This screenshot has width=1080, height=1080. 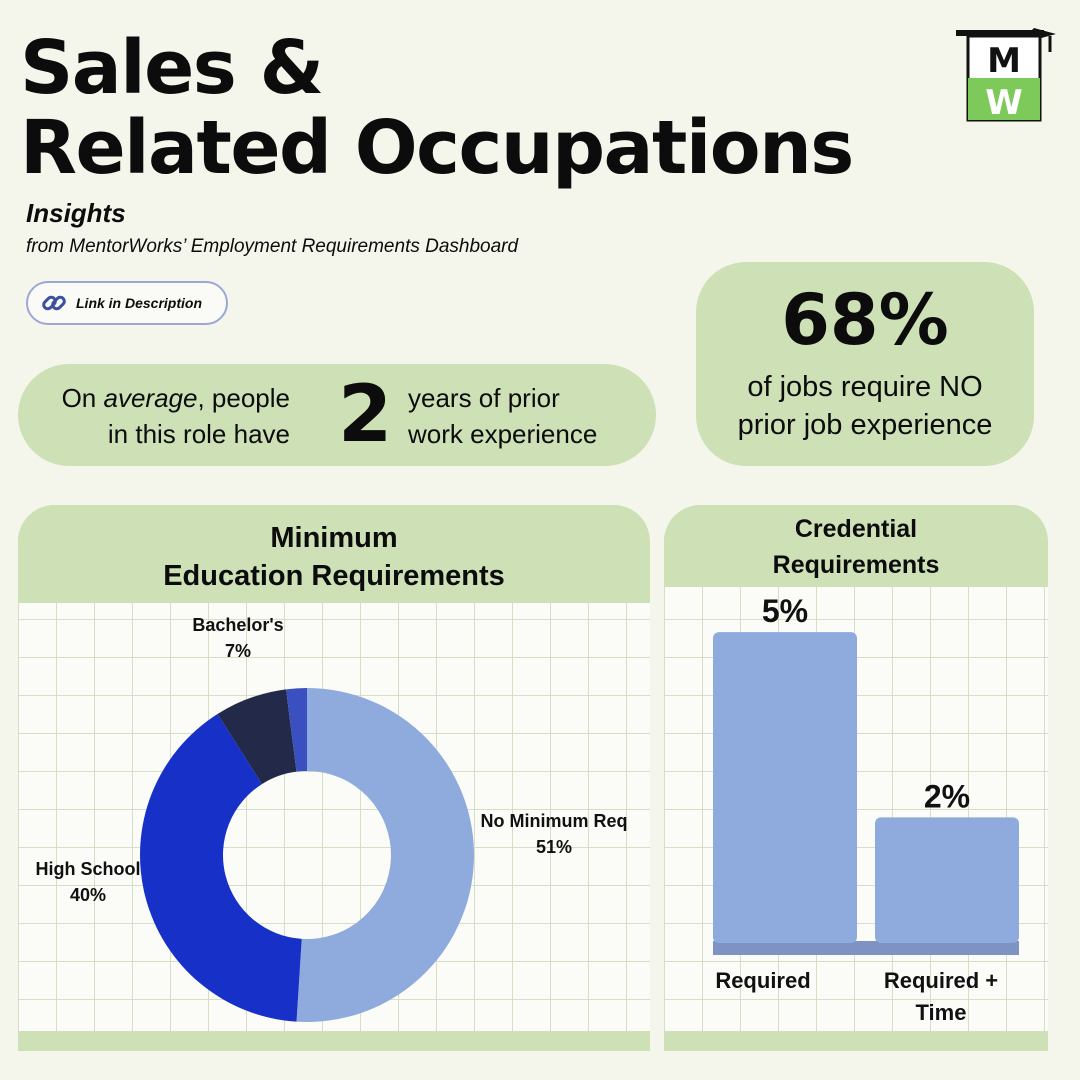 I want to click on page-title: Sales & Related Occupations, so click(x=437, y=108).